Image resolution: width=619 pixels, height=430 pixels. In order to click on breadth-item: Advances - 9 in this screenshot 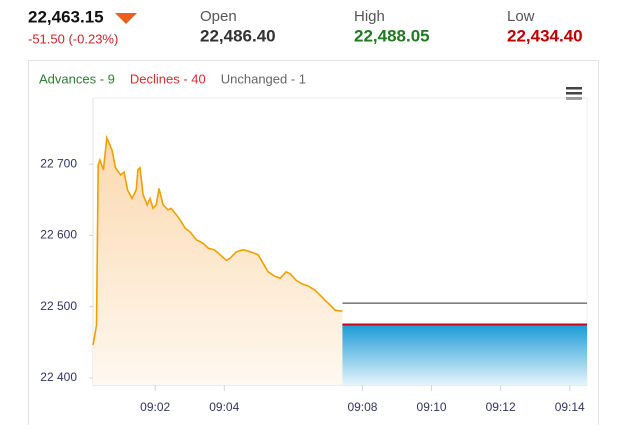, I will do `click(77, 78)`.